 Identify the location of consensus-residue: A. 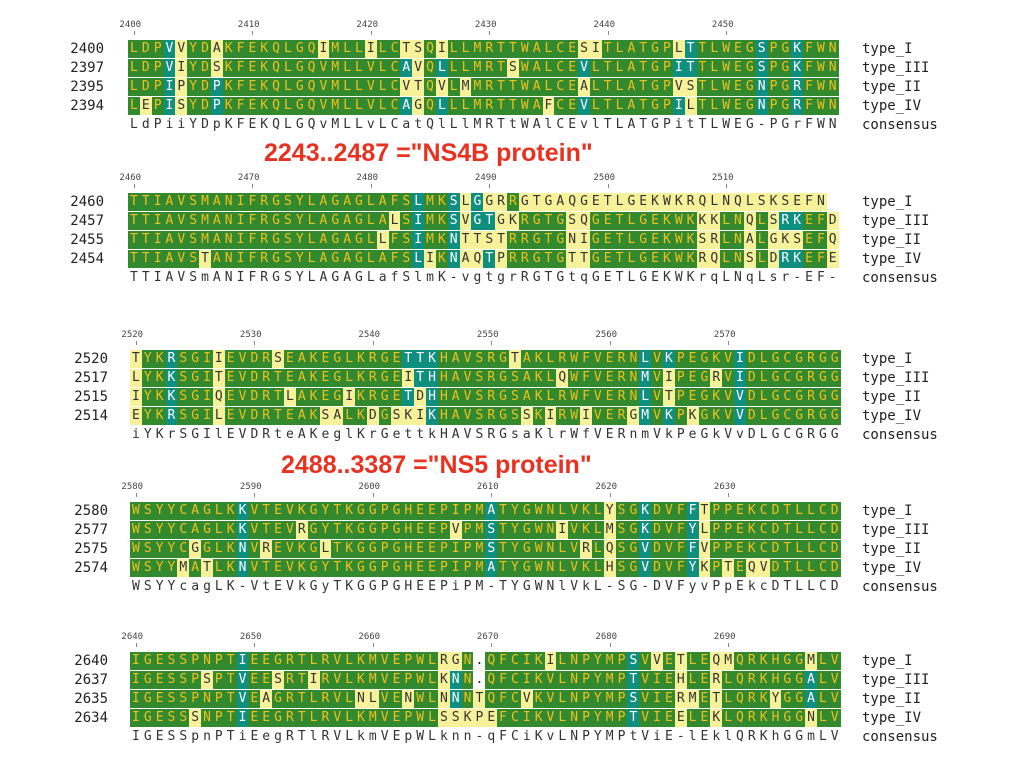
(347, 277).